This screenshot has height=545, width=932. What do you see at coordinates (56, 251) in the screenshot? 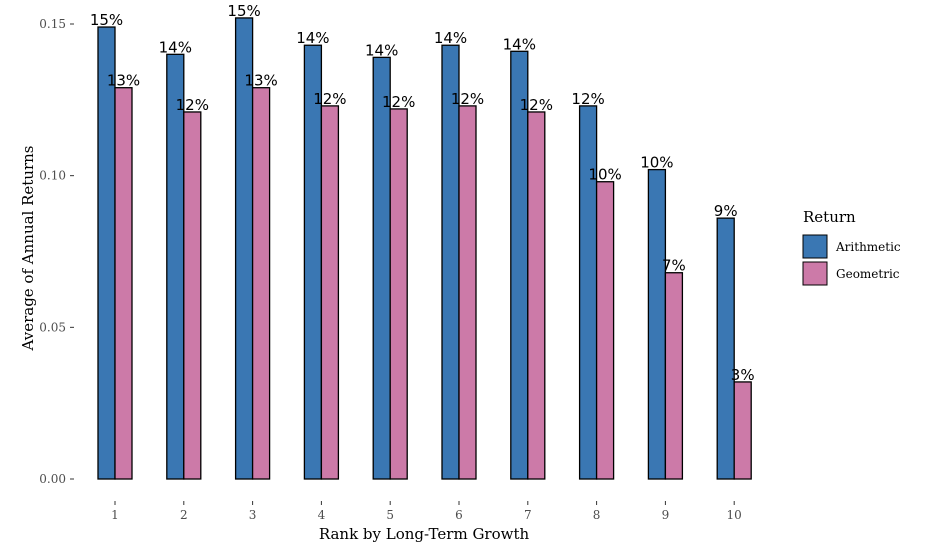
I see `y-axis: 0.00 0.05 0.10 0.15` at bounding box center [56, 251].